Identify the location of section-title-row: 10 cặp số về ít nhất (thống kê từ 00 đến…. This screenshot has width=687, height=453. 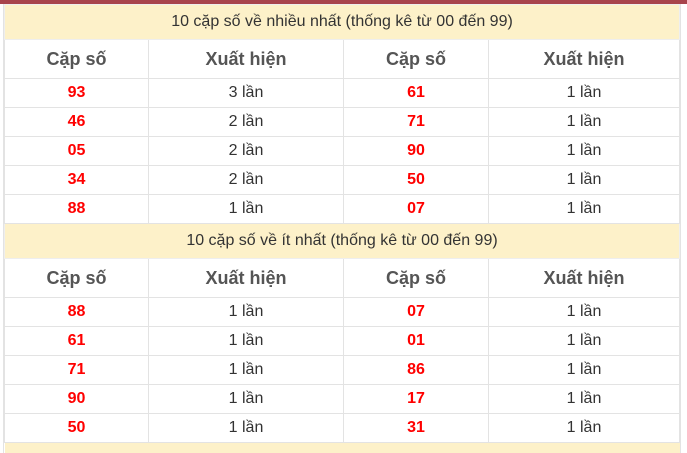
(342, 241).